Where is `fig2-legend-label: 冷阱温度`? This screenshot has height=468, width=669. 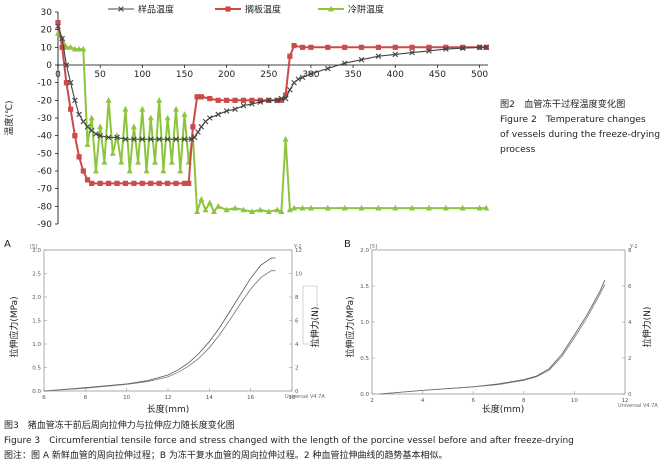
fig2-legend-label: 冷阱温度 is located at coordinates (366, 10).